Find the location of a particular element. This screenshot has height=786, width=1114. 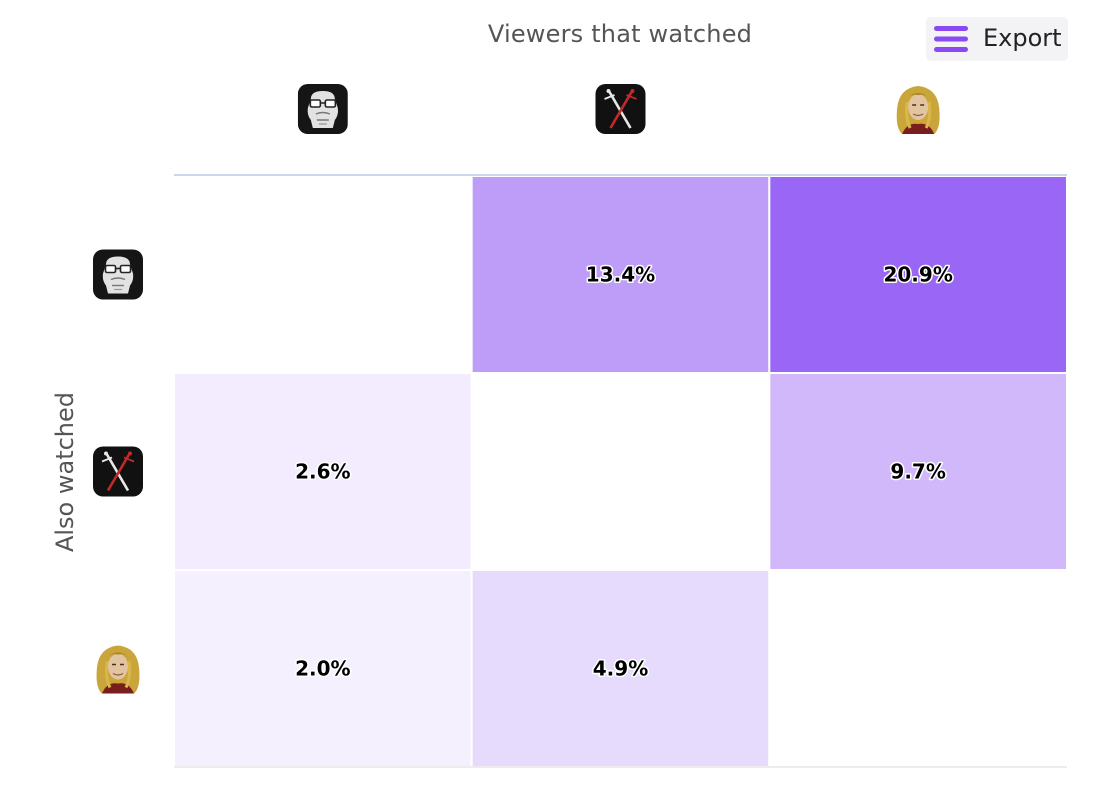

x-axis-title: Viewers that watched is located at coordinates (620, 34).